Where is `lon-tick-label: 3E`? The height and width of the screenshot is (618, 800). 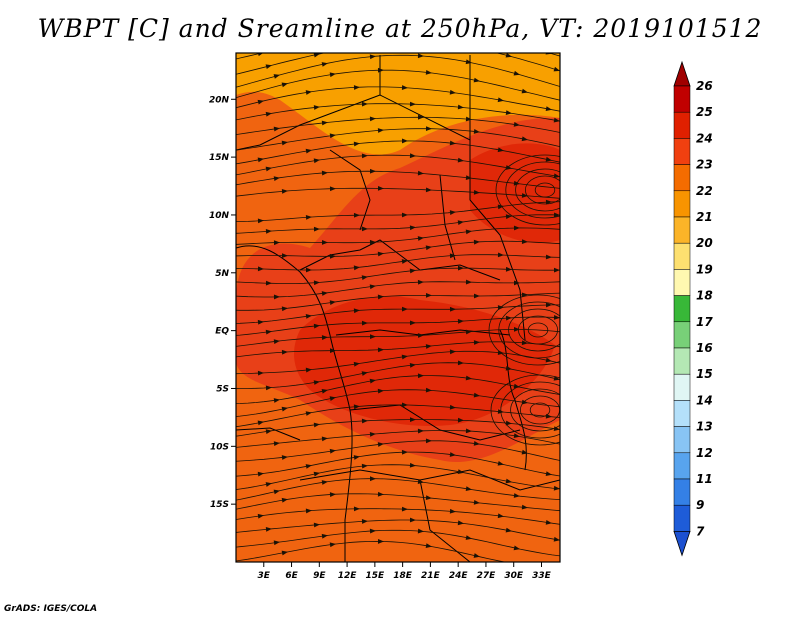 lon-tick-label: 3E is located at coordinates (264, 576).